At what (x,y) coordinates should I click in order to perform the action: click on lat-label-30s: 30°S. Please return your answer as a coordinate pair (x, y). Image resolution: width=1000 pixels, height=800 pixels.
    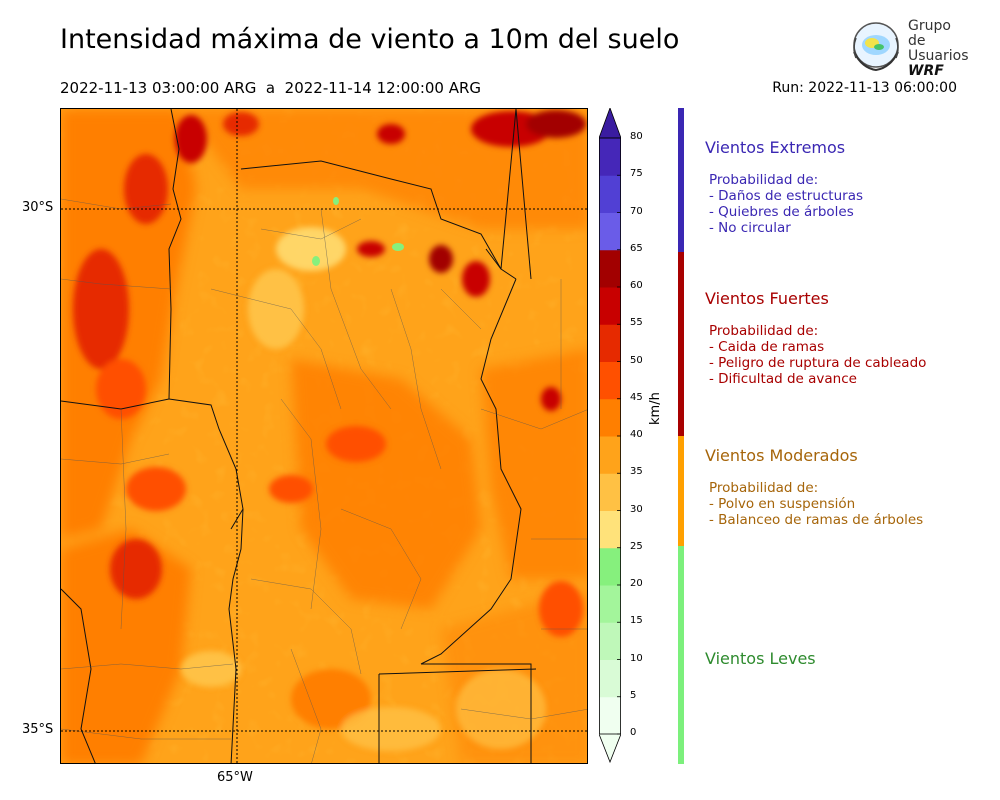
    Looking at the image, I should click on (38, 207).